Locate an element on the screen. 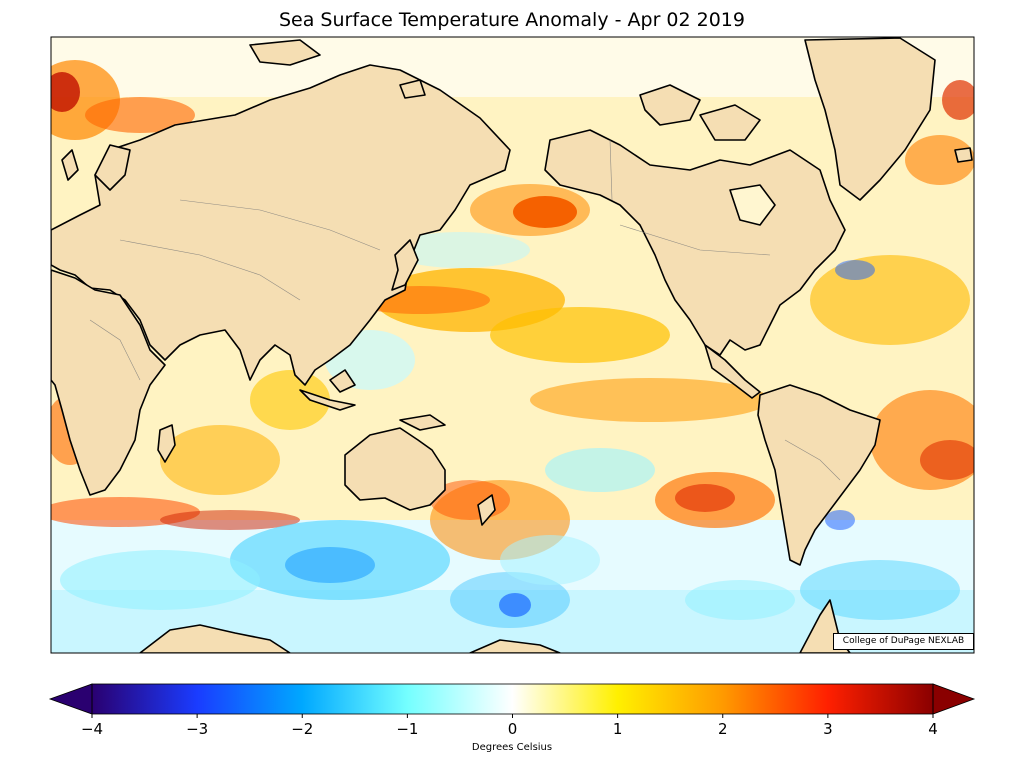  colorbar-tick-label: 1 is located at coordinates (617, 729).